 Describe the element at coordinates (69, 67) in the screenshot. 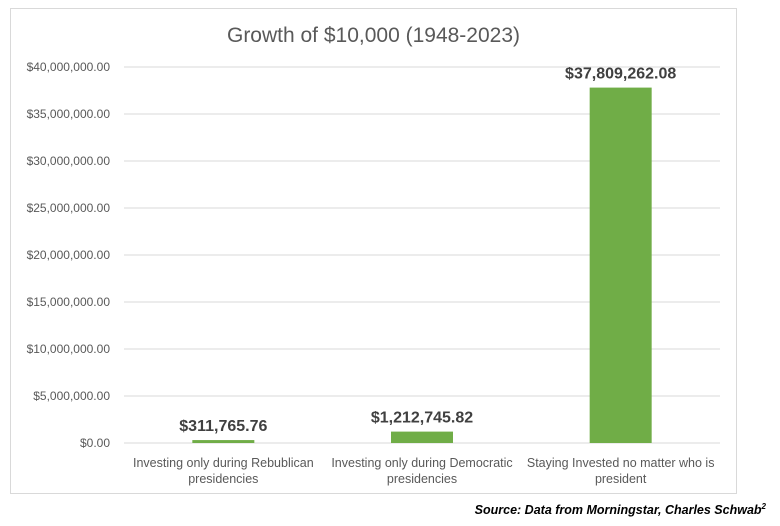

I see `y-tick-label: $40,000,000.00` at that location.